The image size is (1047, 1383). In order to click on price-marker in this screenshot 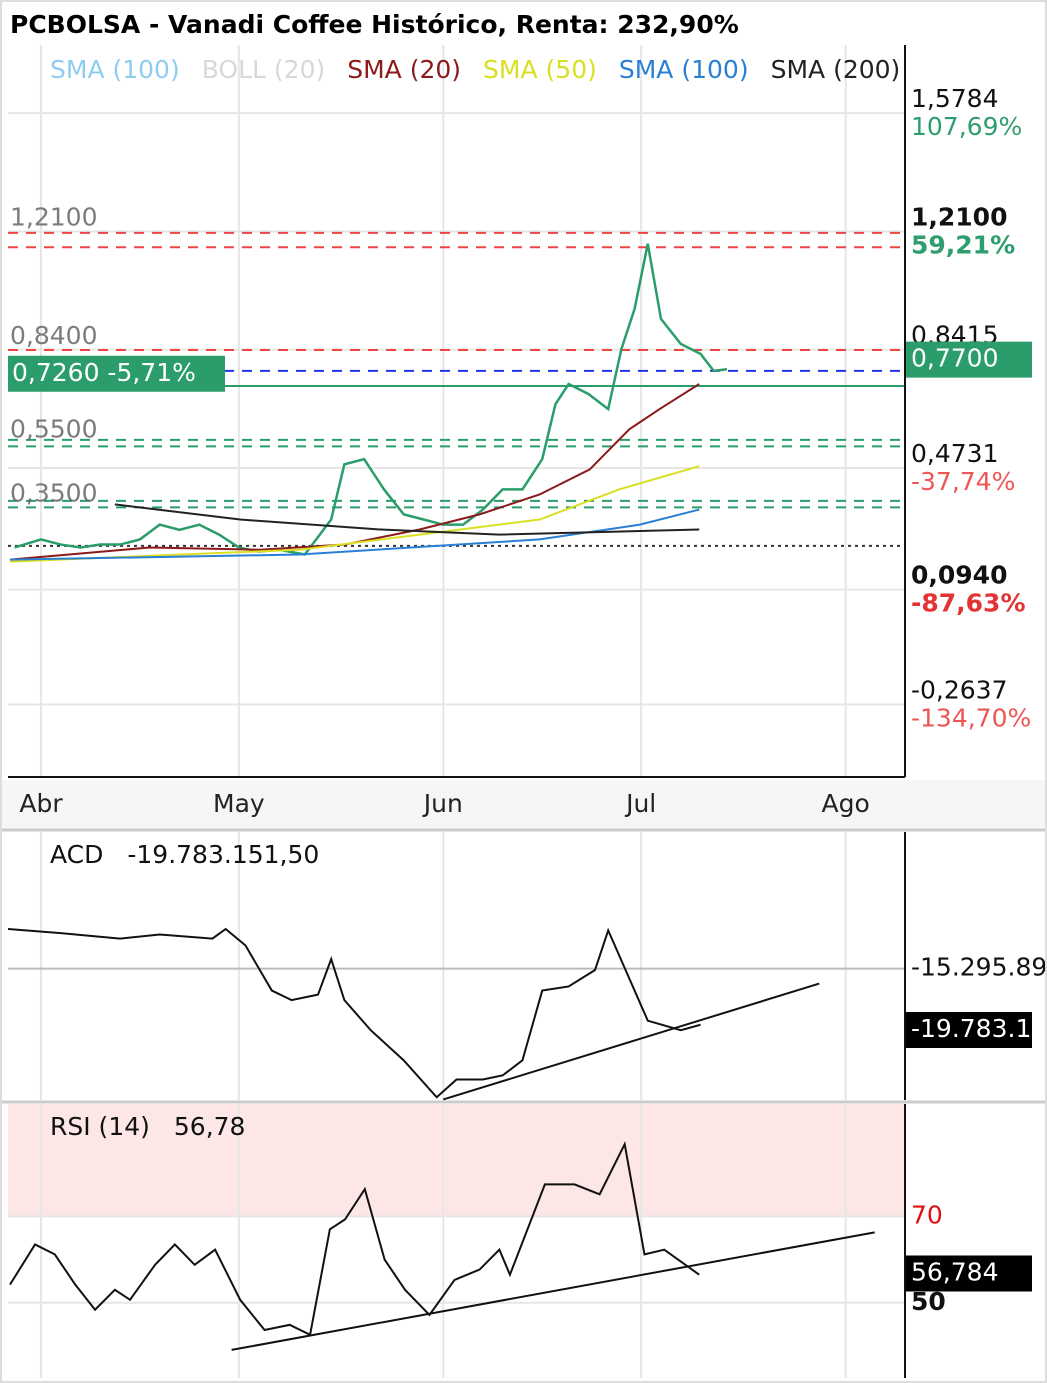, I will do `click(116, 373)`.